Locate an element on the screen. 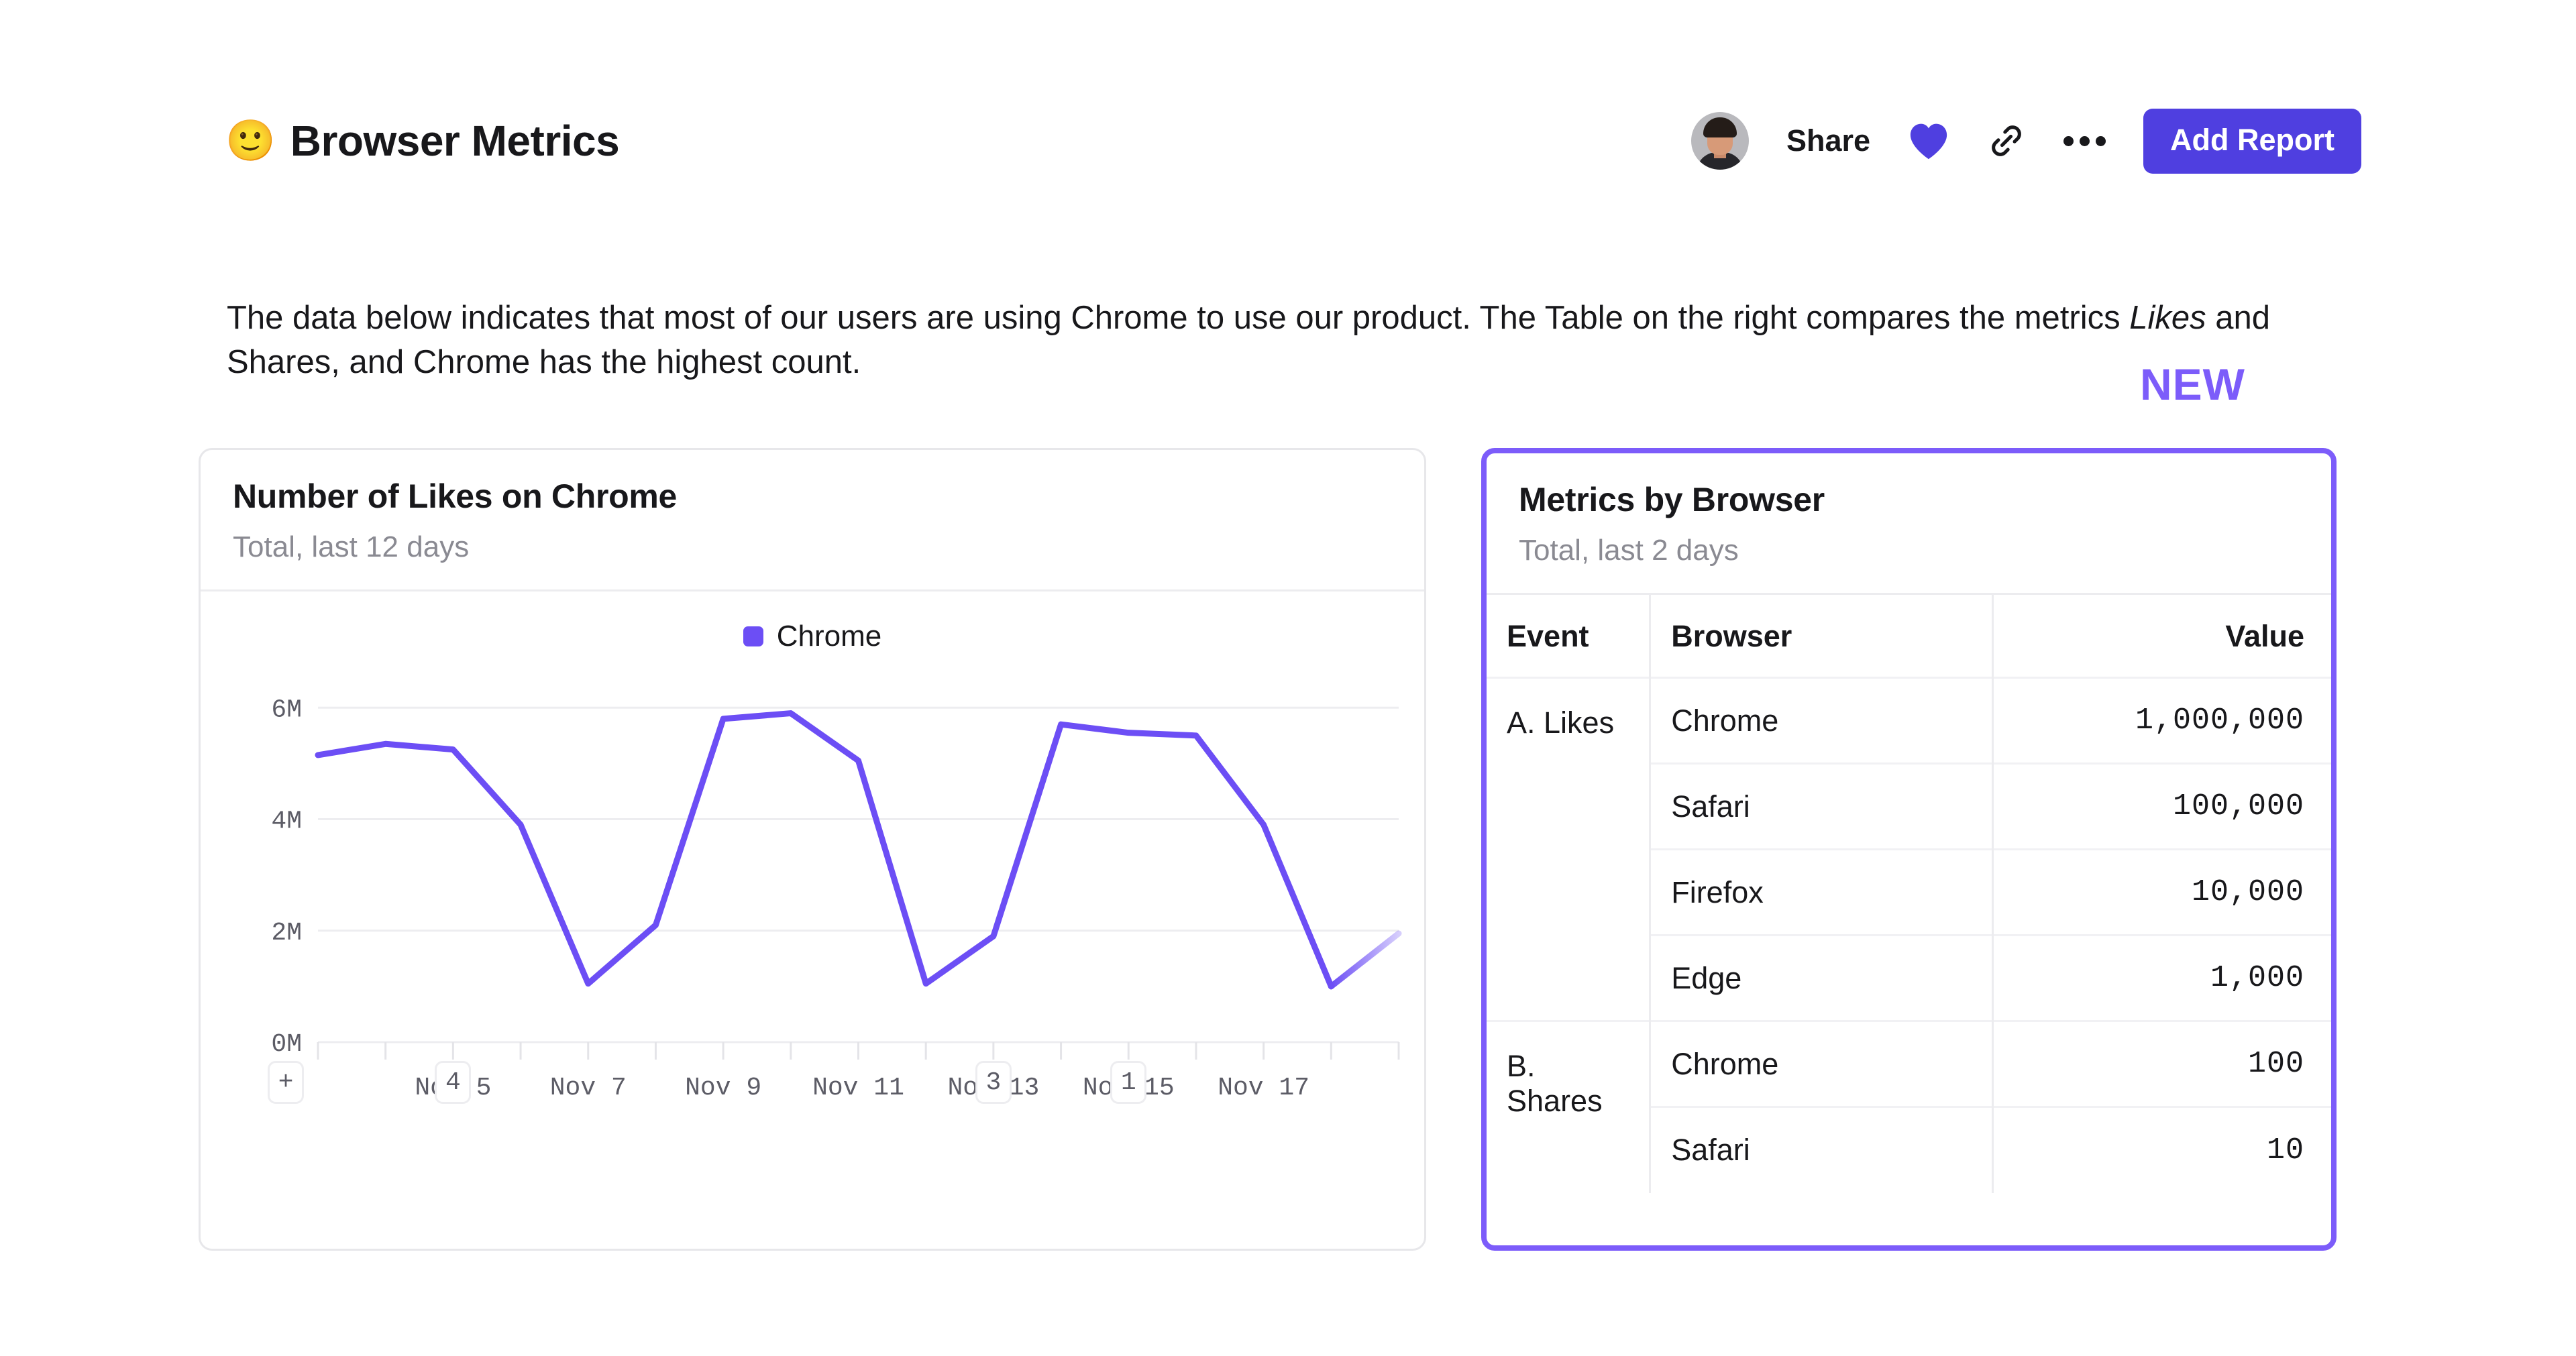 This screenshot has height=1356, width=2576. cell-browser: Firefox is located at coordinates (1822, 892).